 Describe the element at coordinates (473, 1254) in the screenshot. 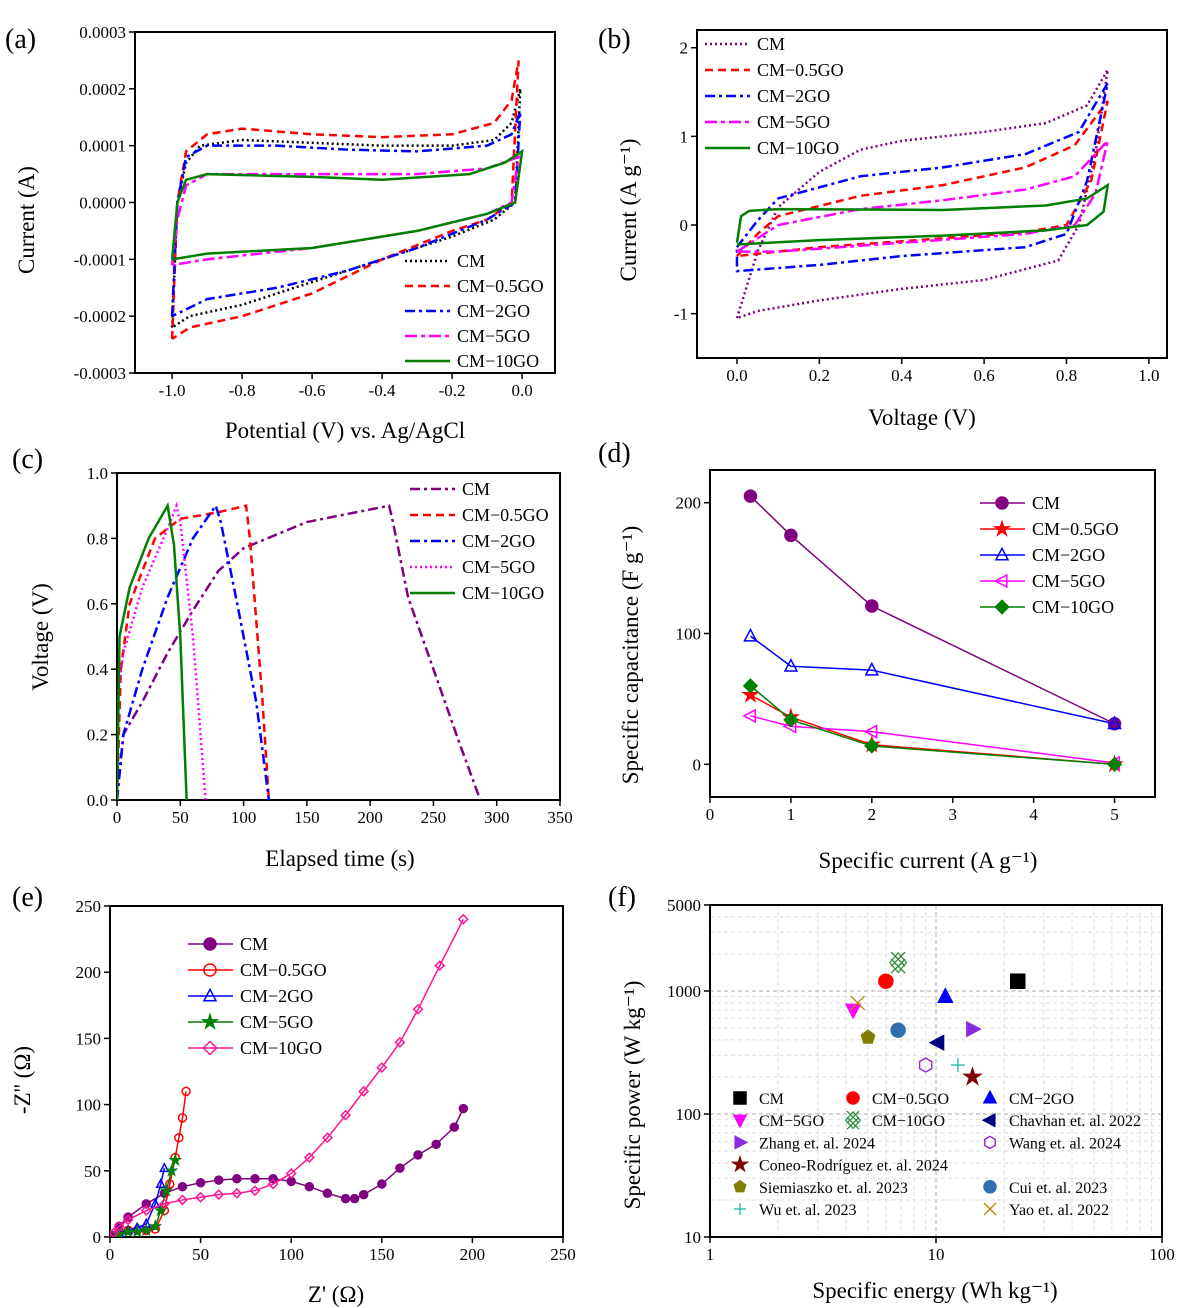

I see `x-tick-label: 200` at that location.